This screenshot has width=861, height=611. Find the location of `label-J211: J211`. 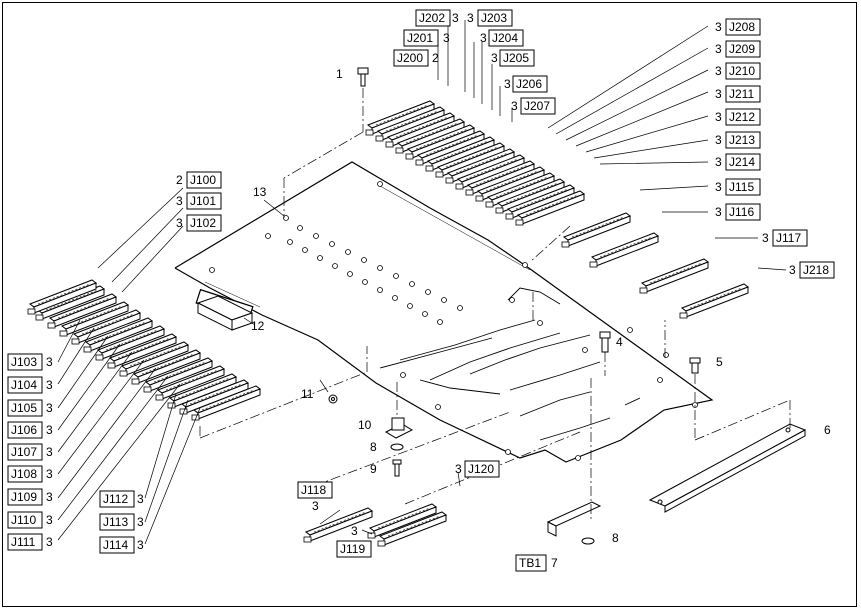

label-J211: J211 is located at coordinates (741, 94).